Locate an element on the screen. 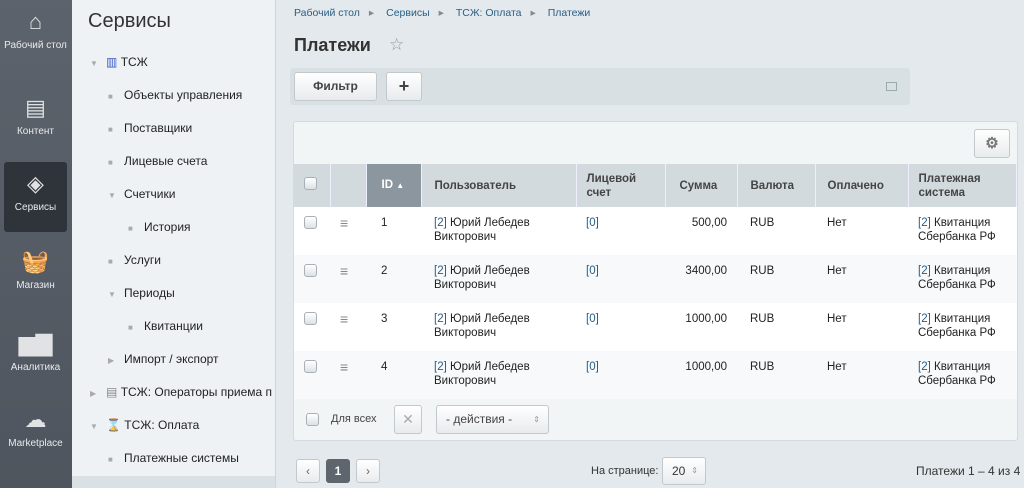 The height and width of the screenshot is (488, 1024). menu-item: ▶ ▤ ТСЖ: Операторы приема п. is located at coordinates (181, 392).